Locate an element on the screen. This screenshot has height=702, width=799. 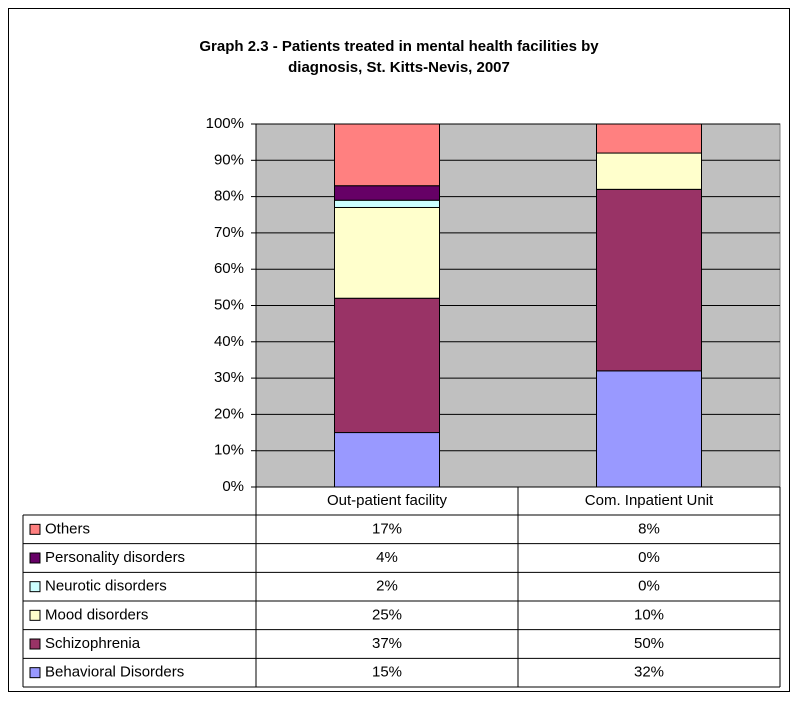
data-label: 25% is located at coordinates (387, 614).